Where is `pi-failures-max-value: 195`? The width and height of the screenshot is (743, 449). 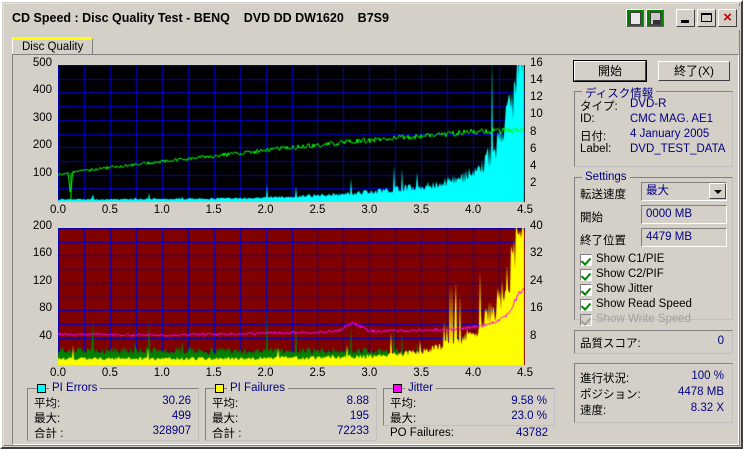
pi-failures-max-value: 195 is located at coordinates (359, 416).